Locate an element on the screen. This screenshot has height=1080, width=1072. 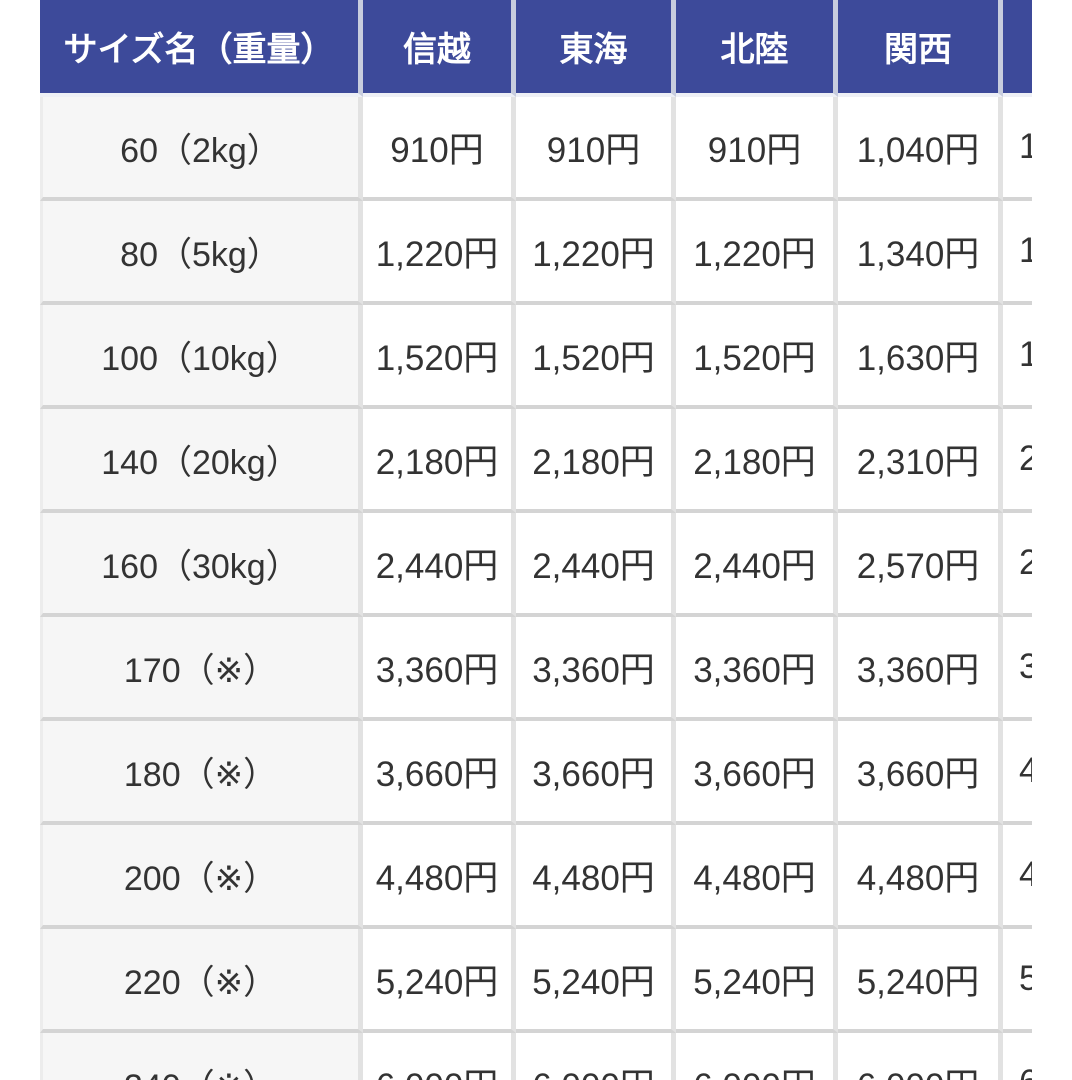
price-cell-kansai: 2,310円 is located at coordinates (920, 461).